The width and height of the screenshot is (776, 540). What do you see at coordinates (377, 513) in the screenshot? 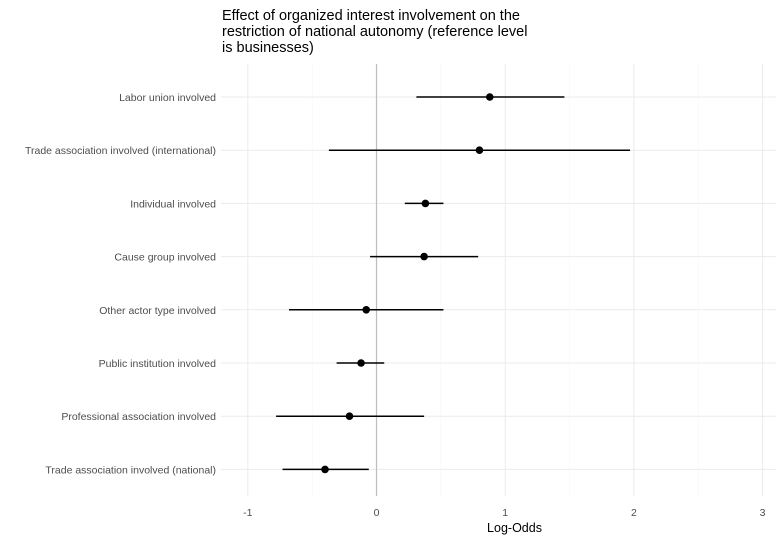
I see `x-tick-label: 0` at bounding box center [377, 513].